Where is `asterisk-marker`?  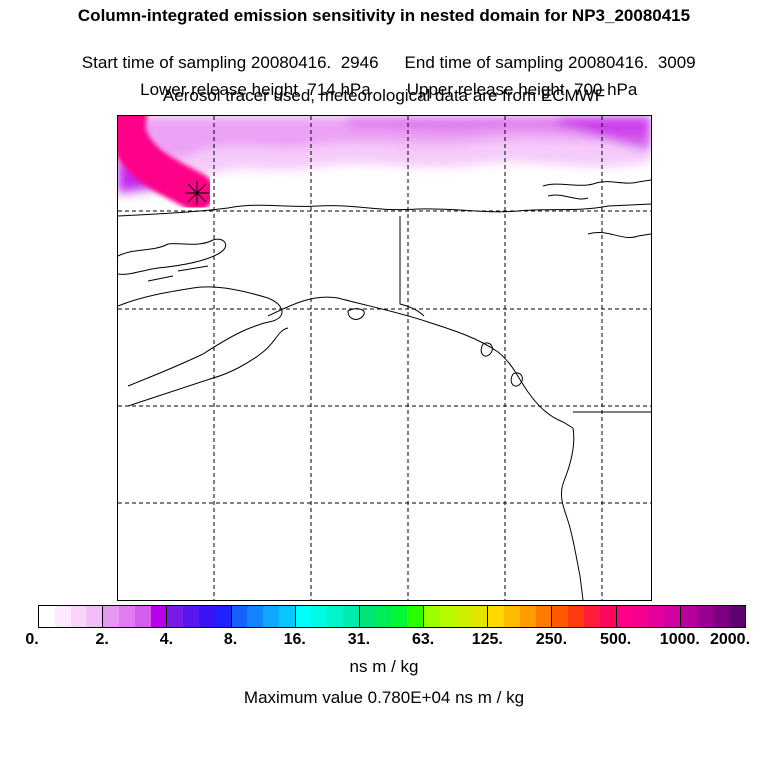
asterisk-marker is located at coordinates (197, 193).